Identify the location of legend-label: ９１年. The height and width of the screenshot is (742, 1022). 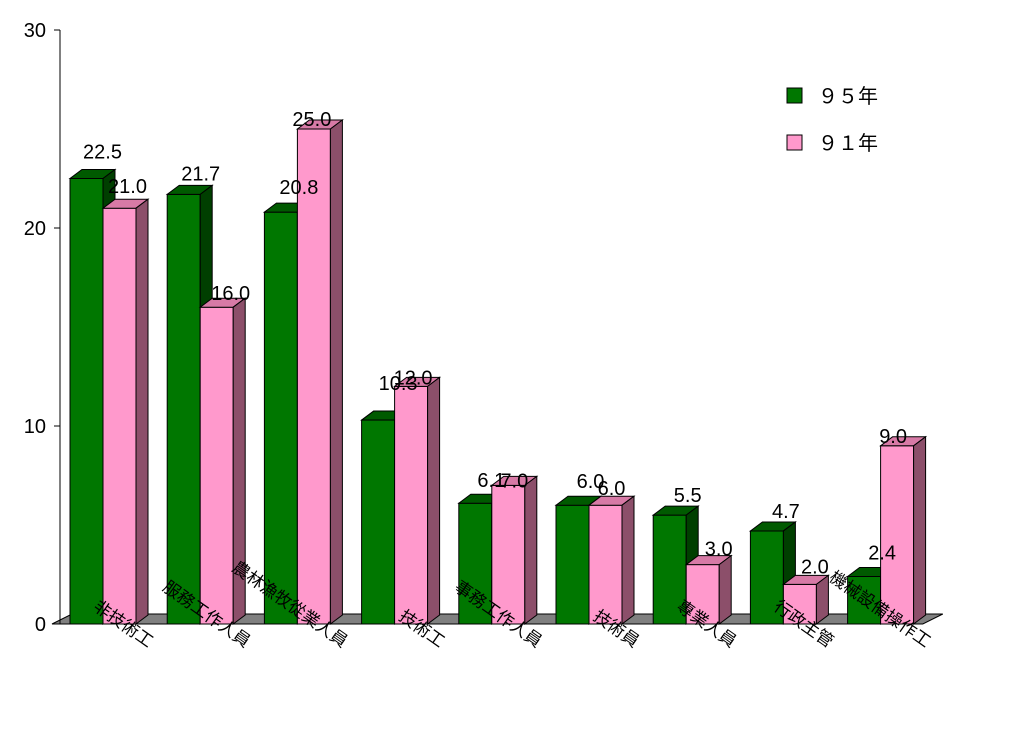
(848, 143).